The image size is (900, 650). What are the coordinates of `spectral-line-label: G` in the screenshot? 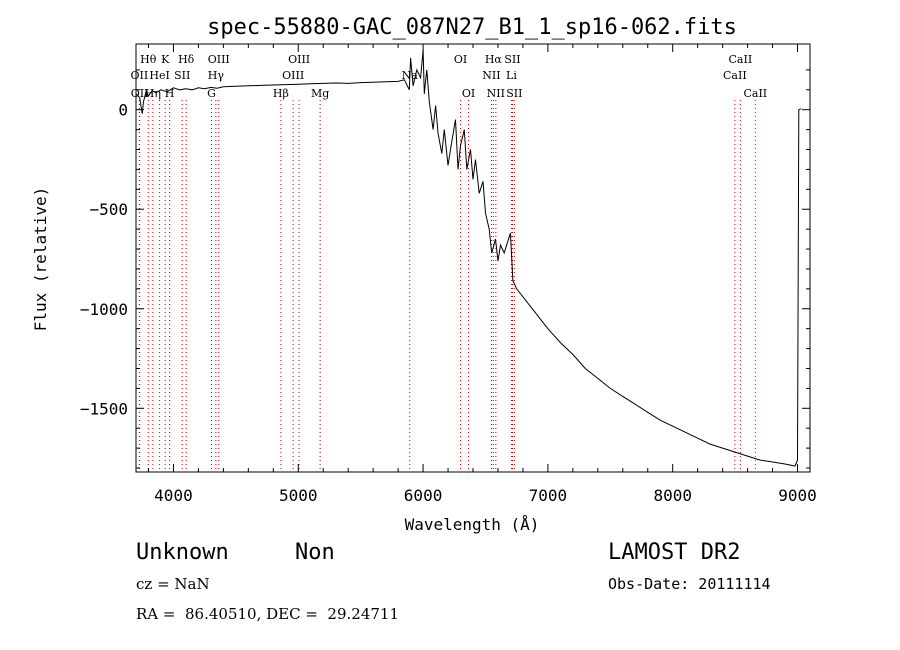 It's located at (211, 93).